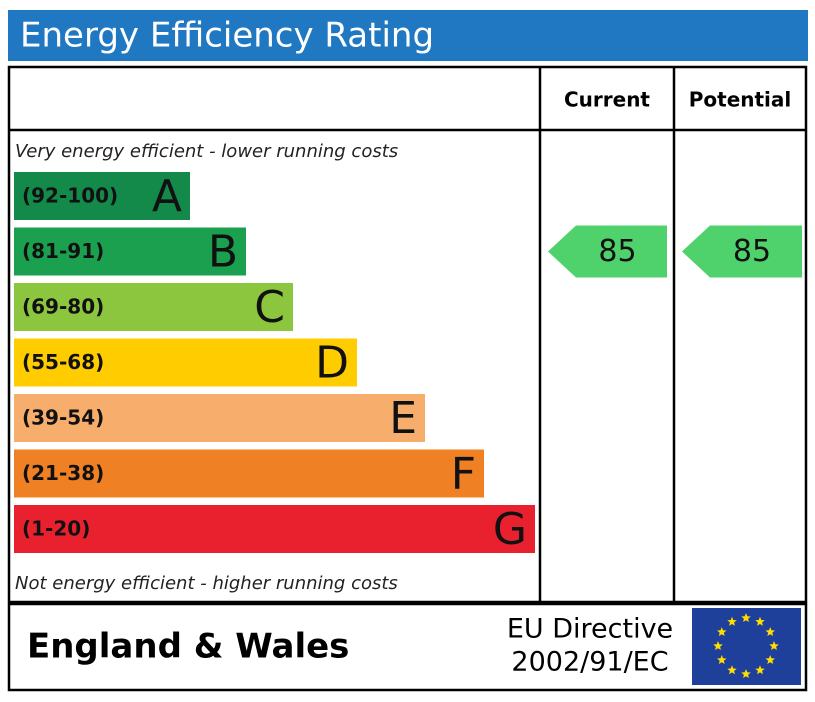 This screenshot has height=702, width=815. I want to click on band-range: (21-38), so click(63, 473).